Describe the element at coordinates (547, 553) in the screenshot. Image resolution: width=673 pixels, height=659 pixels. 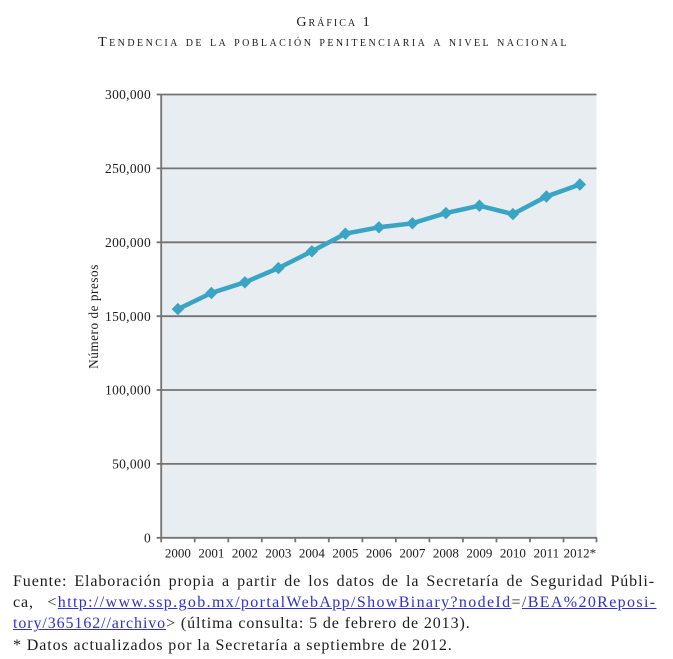
I see `svg-text: 2011` at that location.